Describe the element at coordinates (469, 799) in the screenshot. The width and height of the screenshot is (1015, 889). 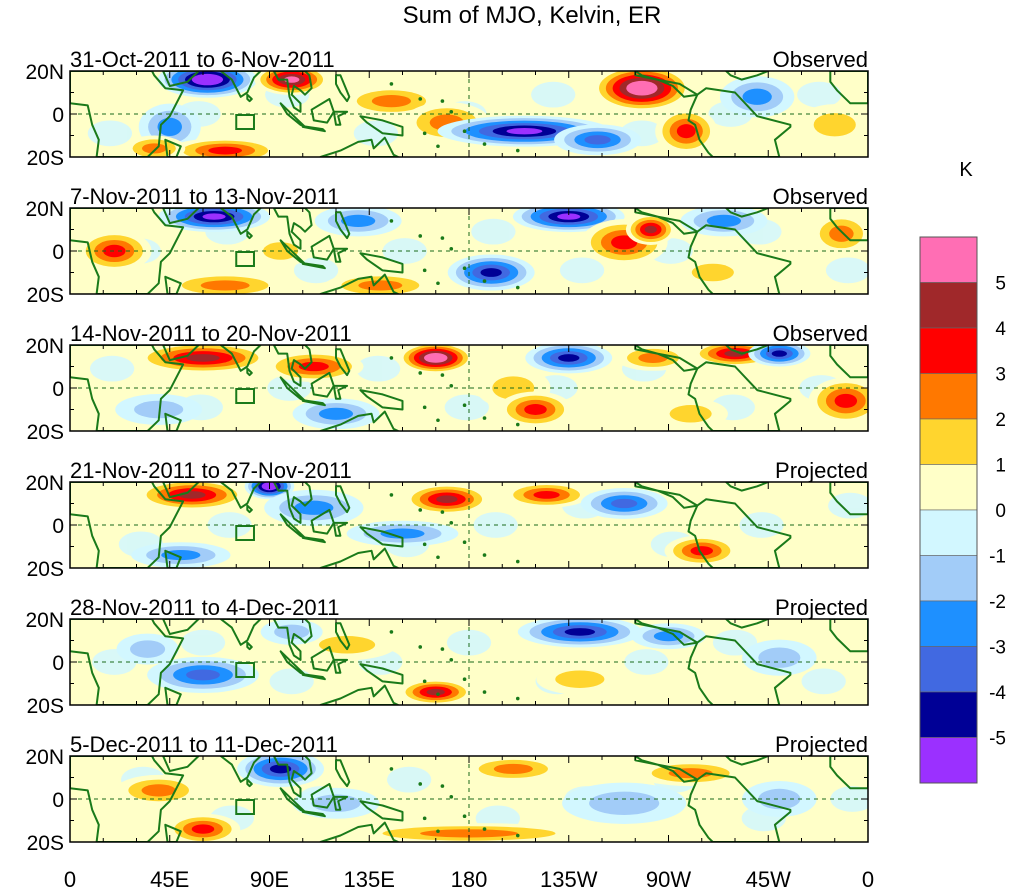
I see `coastlines` at that location.